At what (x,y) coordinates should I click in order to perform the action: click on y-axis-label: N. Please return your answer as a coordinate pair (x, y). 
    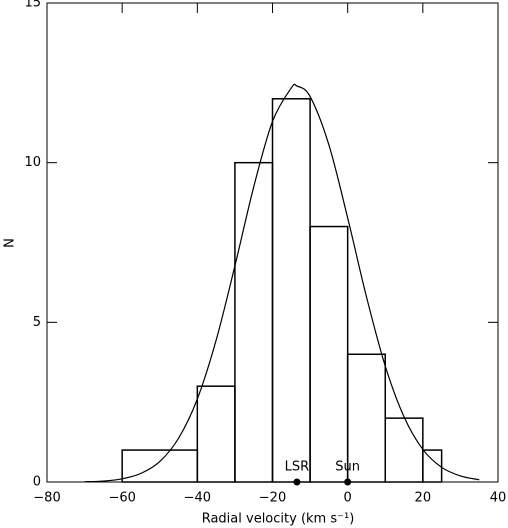
    Looking at the image, I should click on (10, 243).